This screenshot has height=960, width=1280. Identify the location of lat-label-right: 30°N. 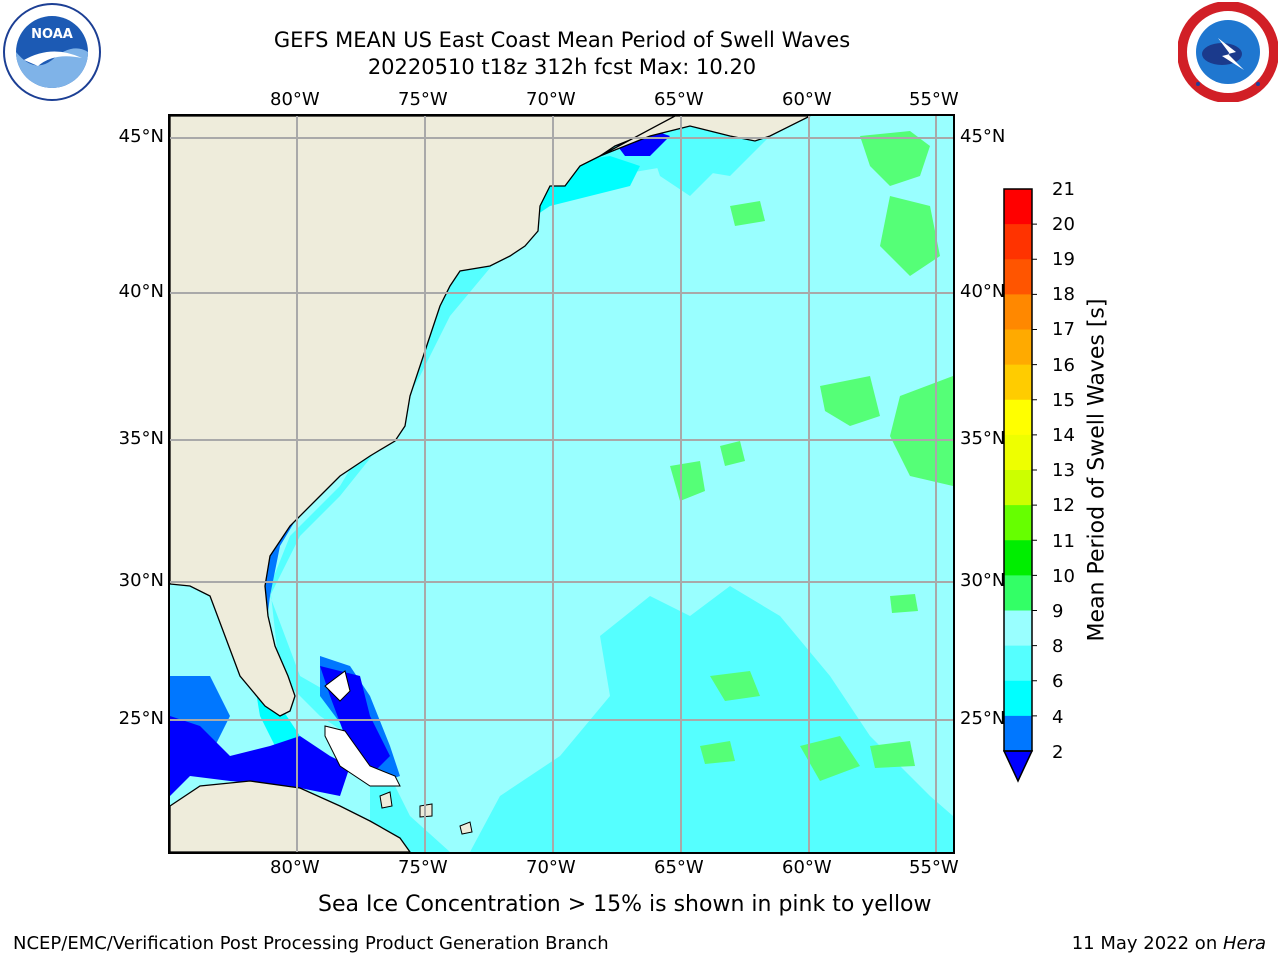
(983, 580).